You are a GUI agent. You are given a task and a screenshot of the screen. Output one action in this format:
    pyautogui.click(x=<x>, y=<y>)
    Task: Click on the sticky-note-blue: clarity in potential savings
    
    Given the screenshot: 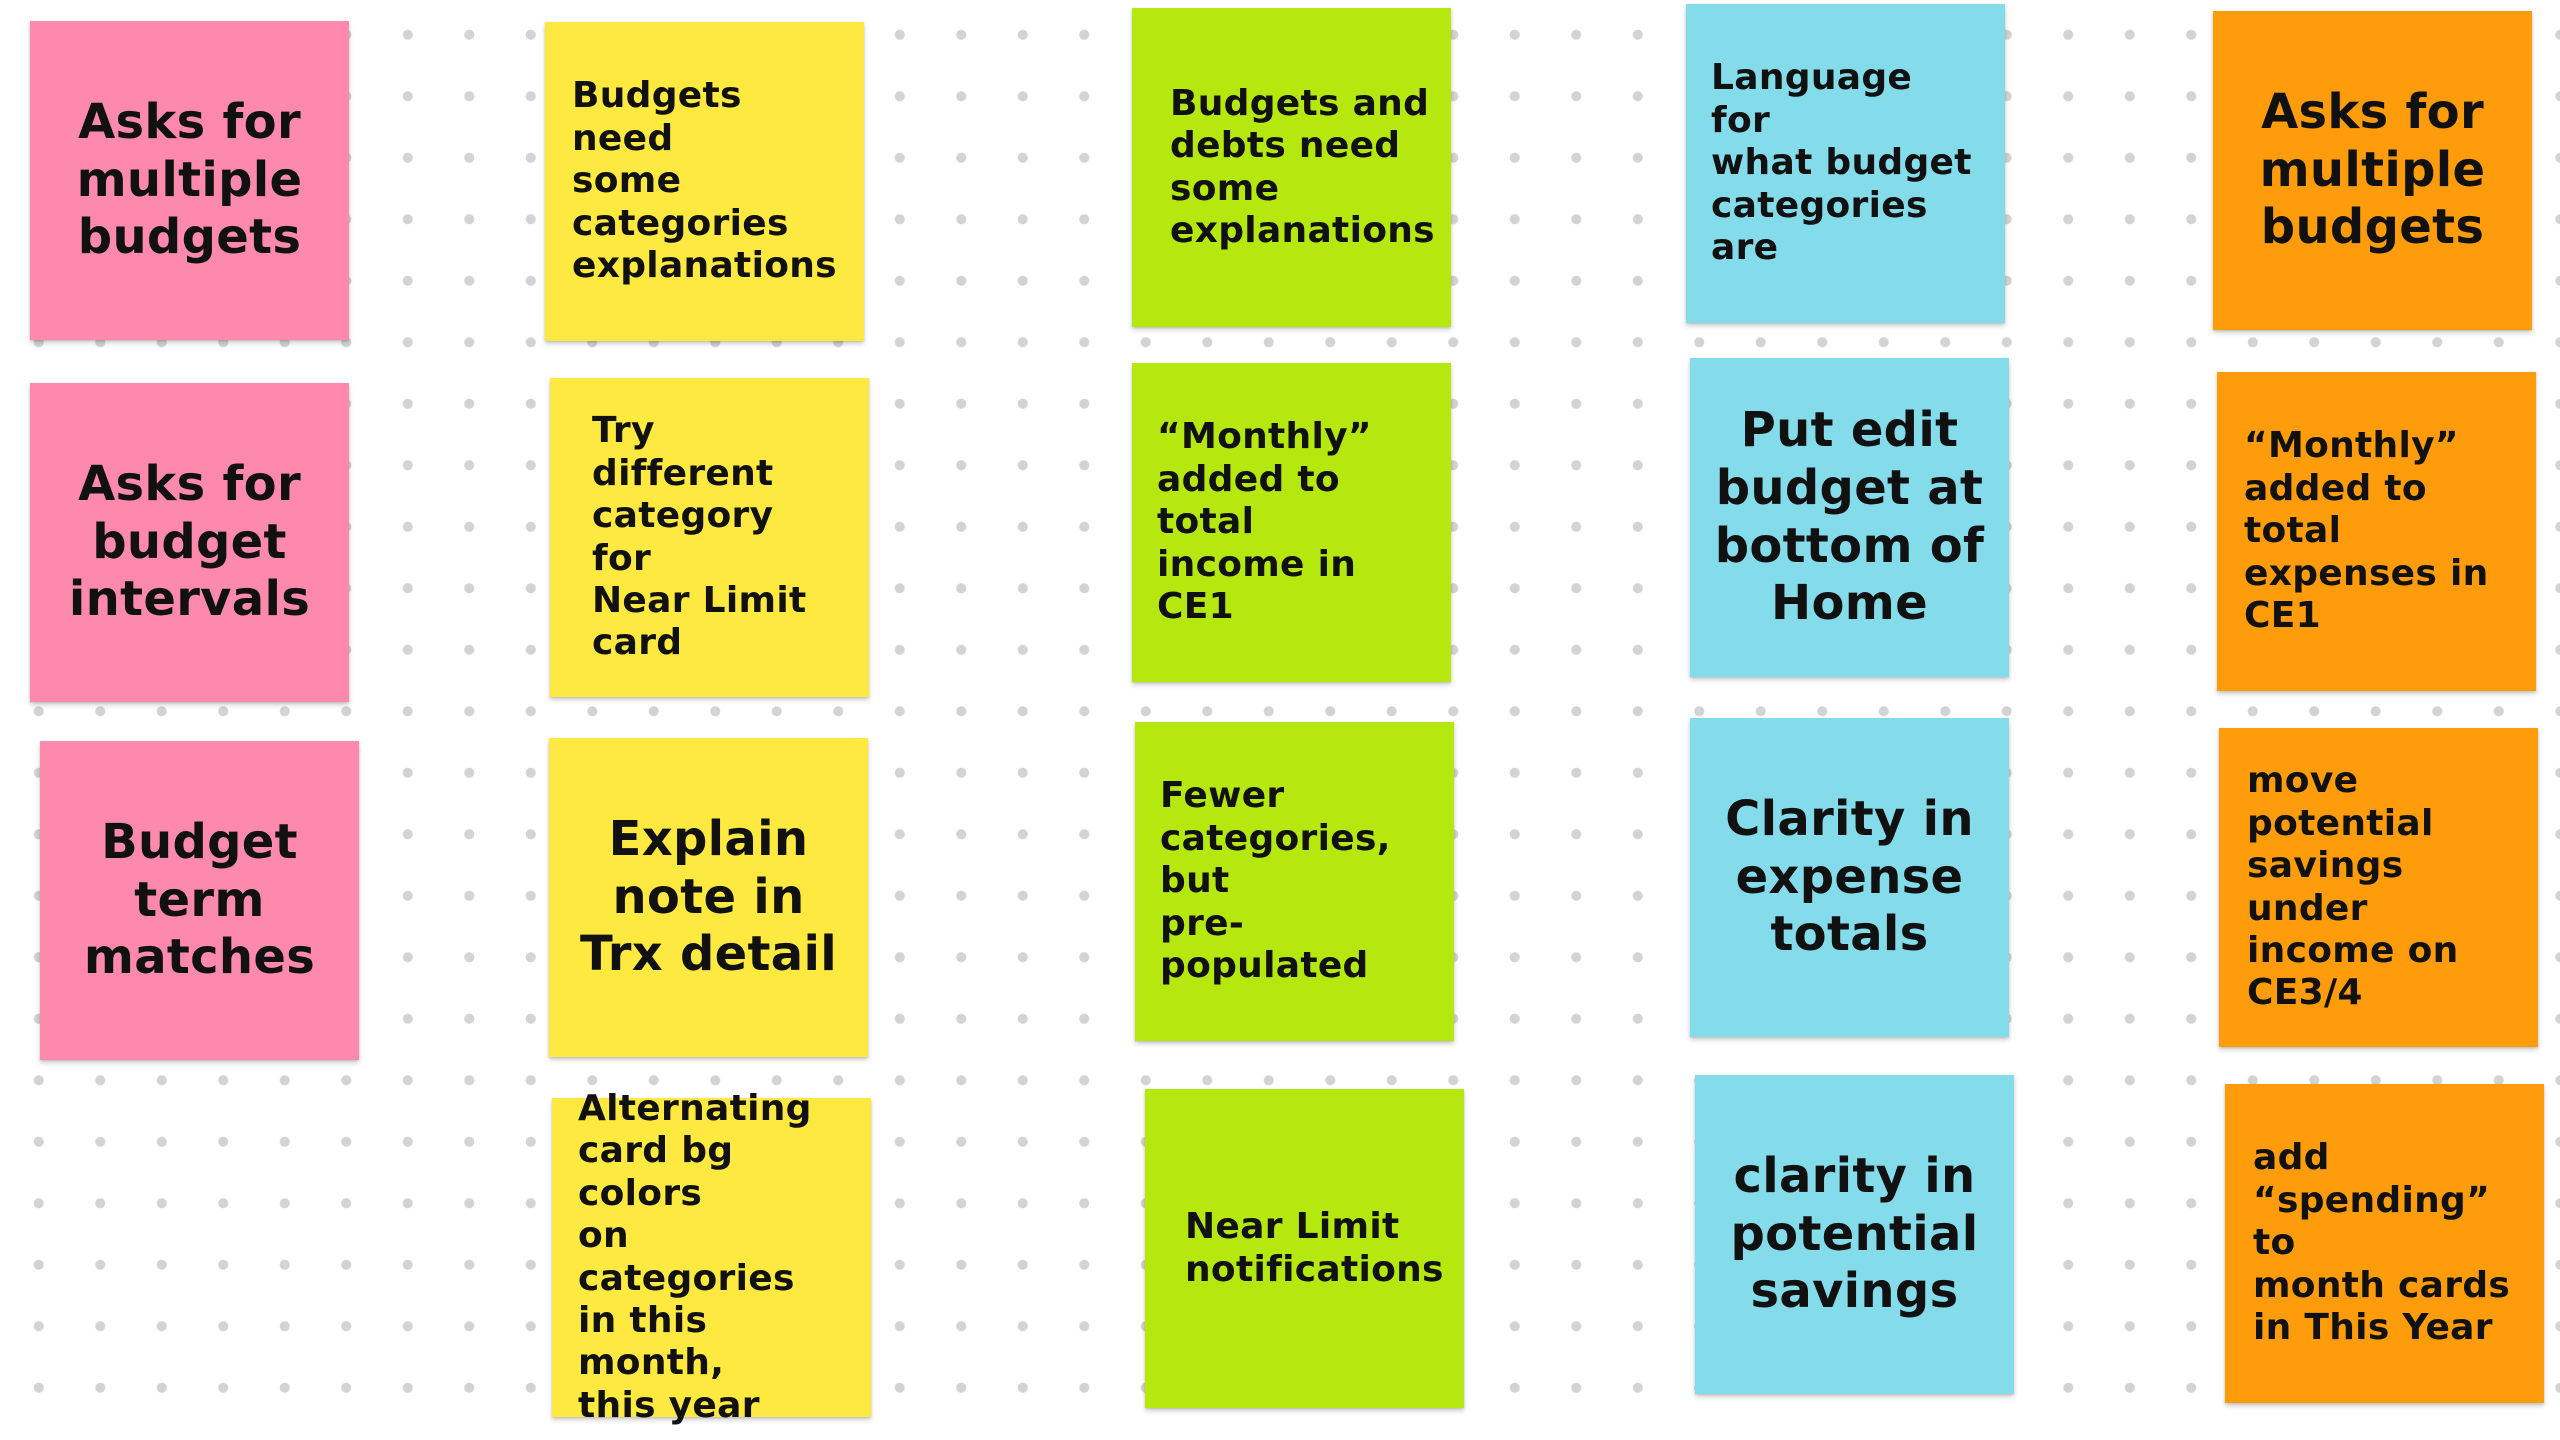 What is the action you would take?
    pyautogui.click(x=1854, y=1234)
    